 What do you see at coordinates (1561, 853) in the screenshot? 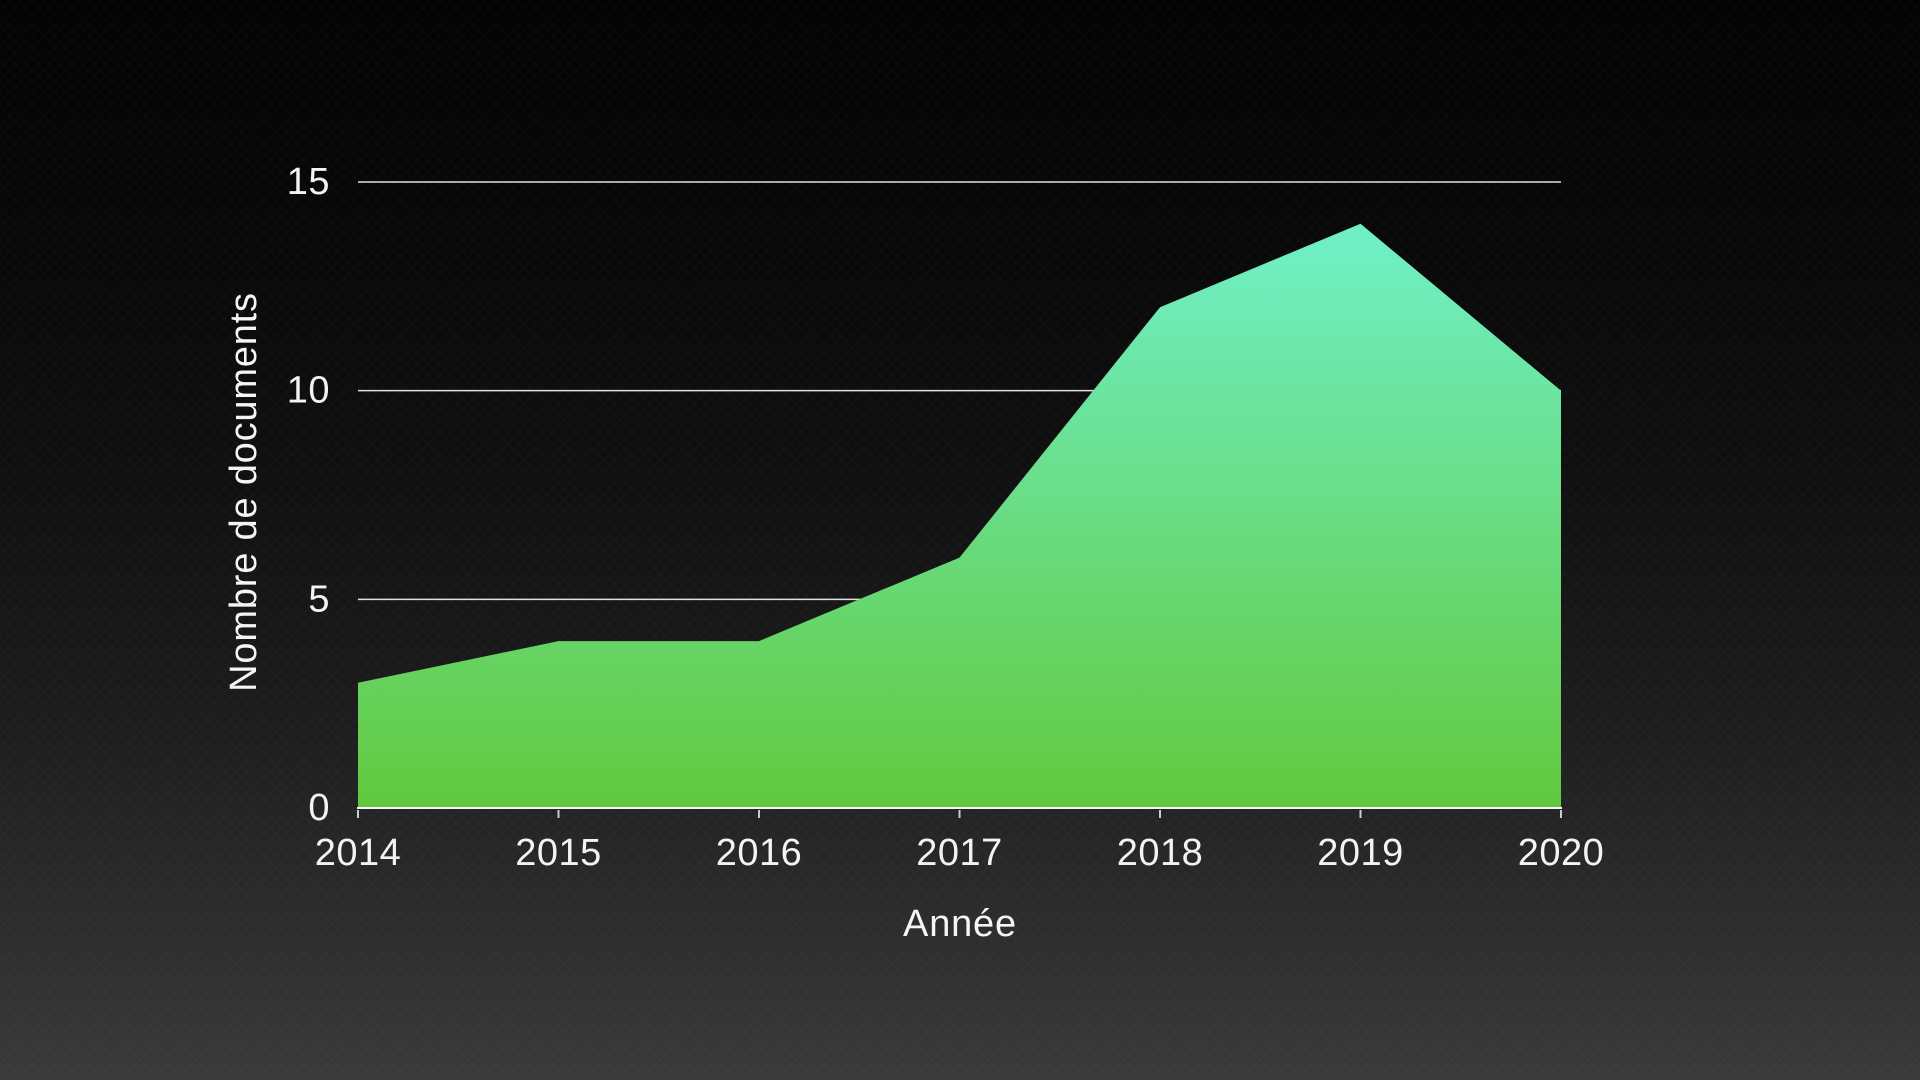
I see `x-tick-label-2020: 2020` at bounding box center [1561, 853].